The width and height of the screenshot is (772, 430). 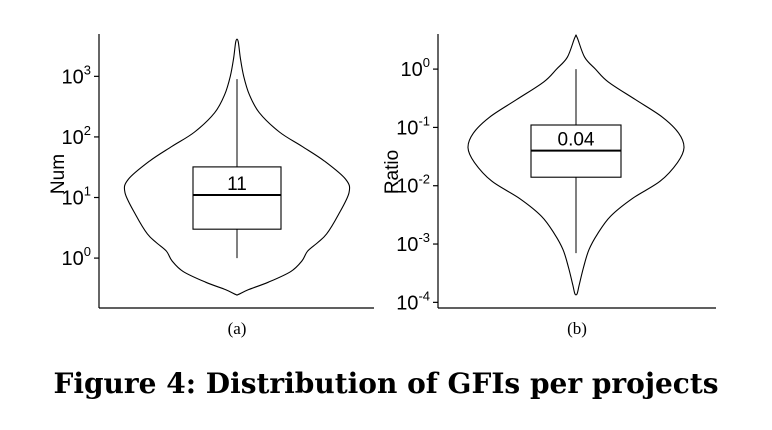 I want to click on panel-a-y-tick-label: 10³, so click(x=76, y=75).